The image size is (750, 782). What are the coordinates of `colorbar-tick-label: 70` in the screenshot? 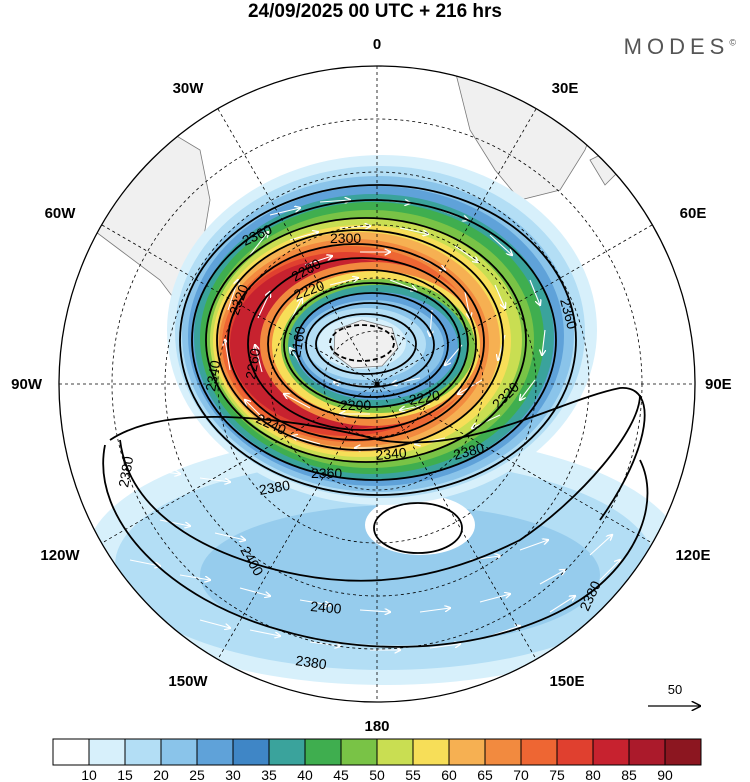 It's located at (521, 774).